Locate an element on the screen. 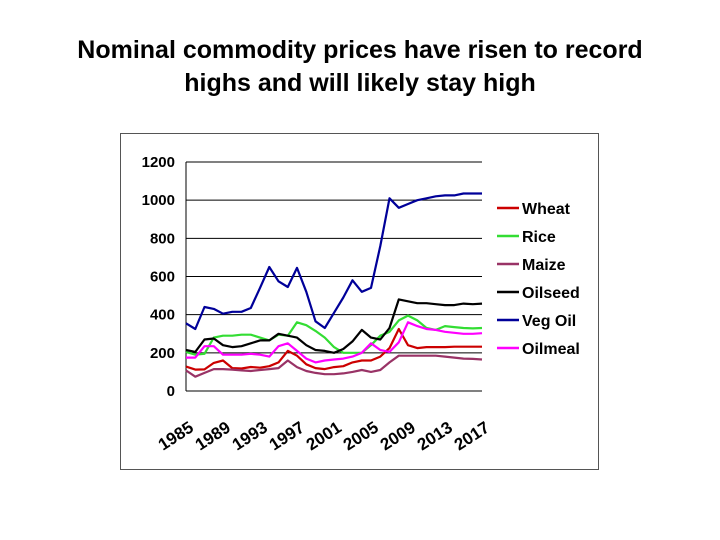 The width and height of the screenshot is (720, 540). y-tick-label: 600 is located at coordinates (162, 277).